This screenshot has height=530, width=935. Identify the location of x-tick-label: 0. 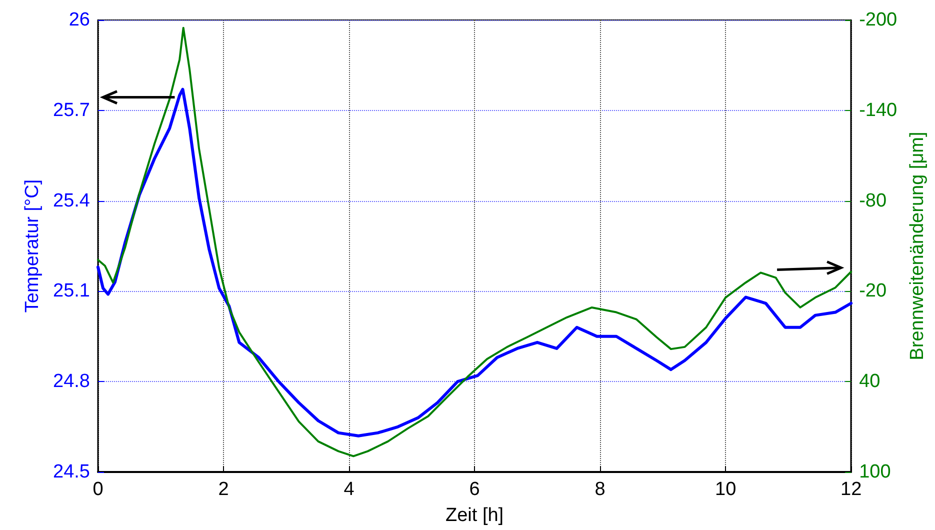
(98, 489).